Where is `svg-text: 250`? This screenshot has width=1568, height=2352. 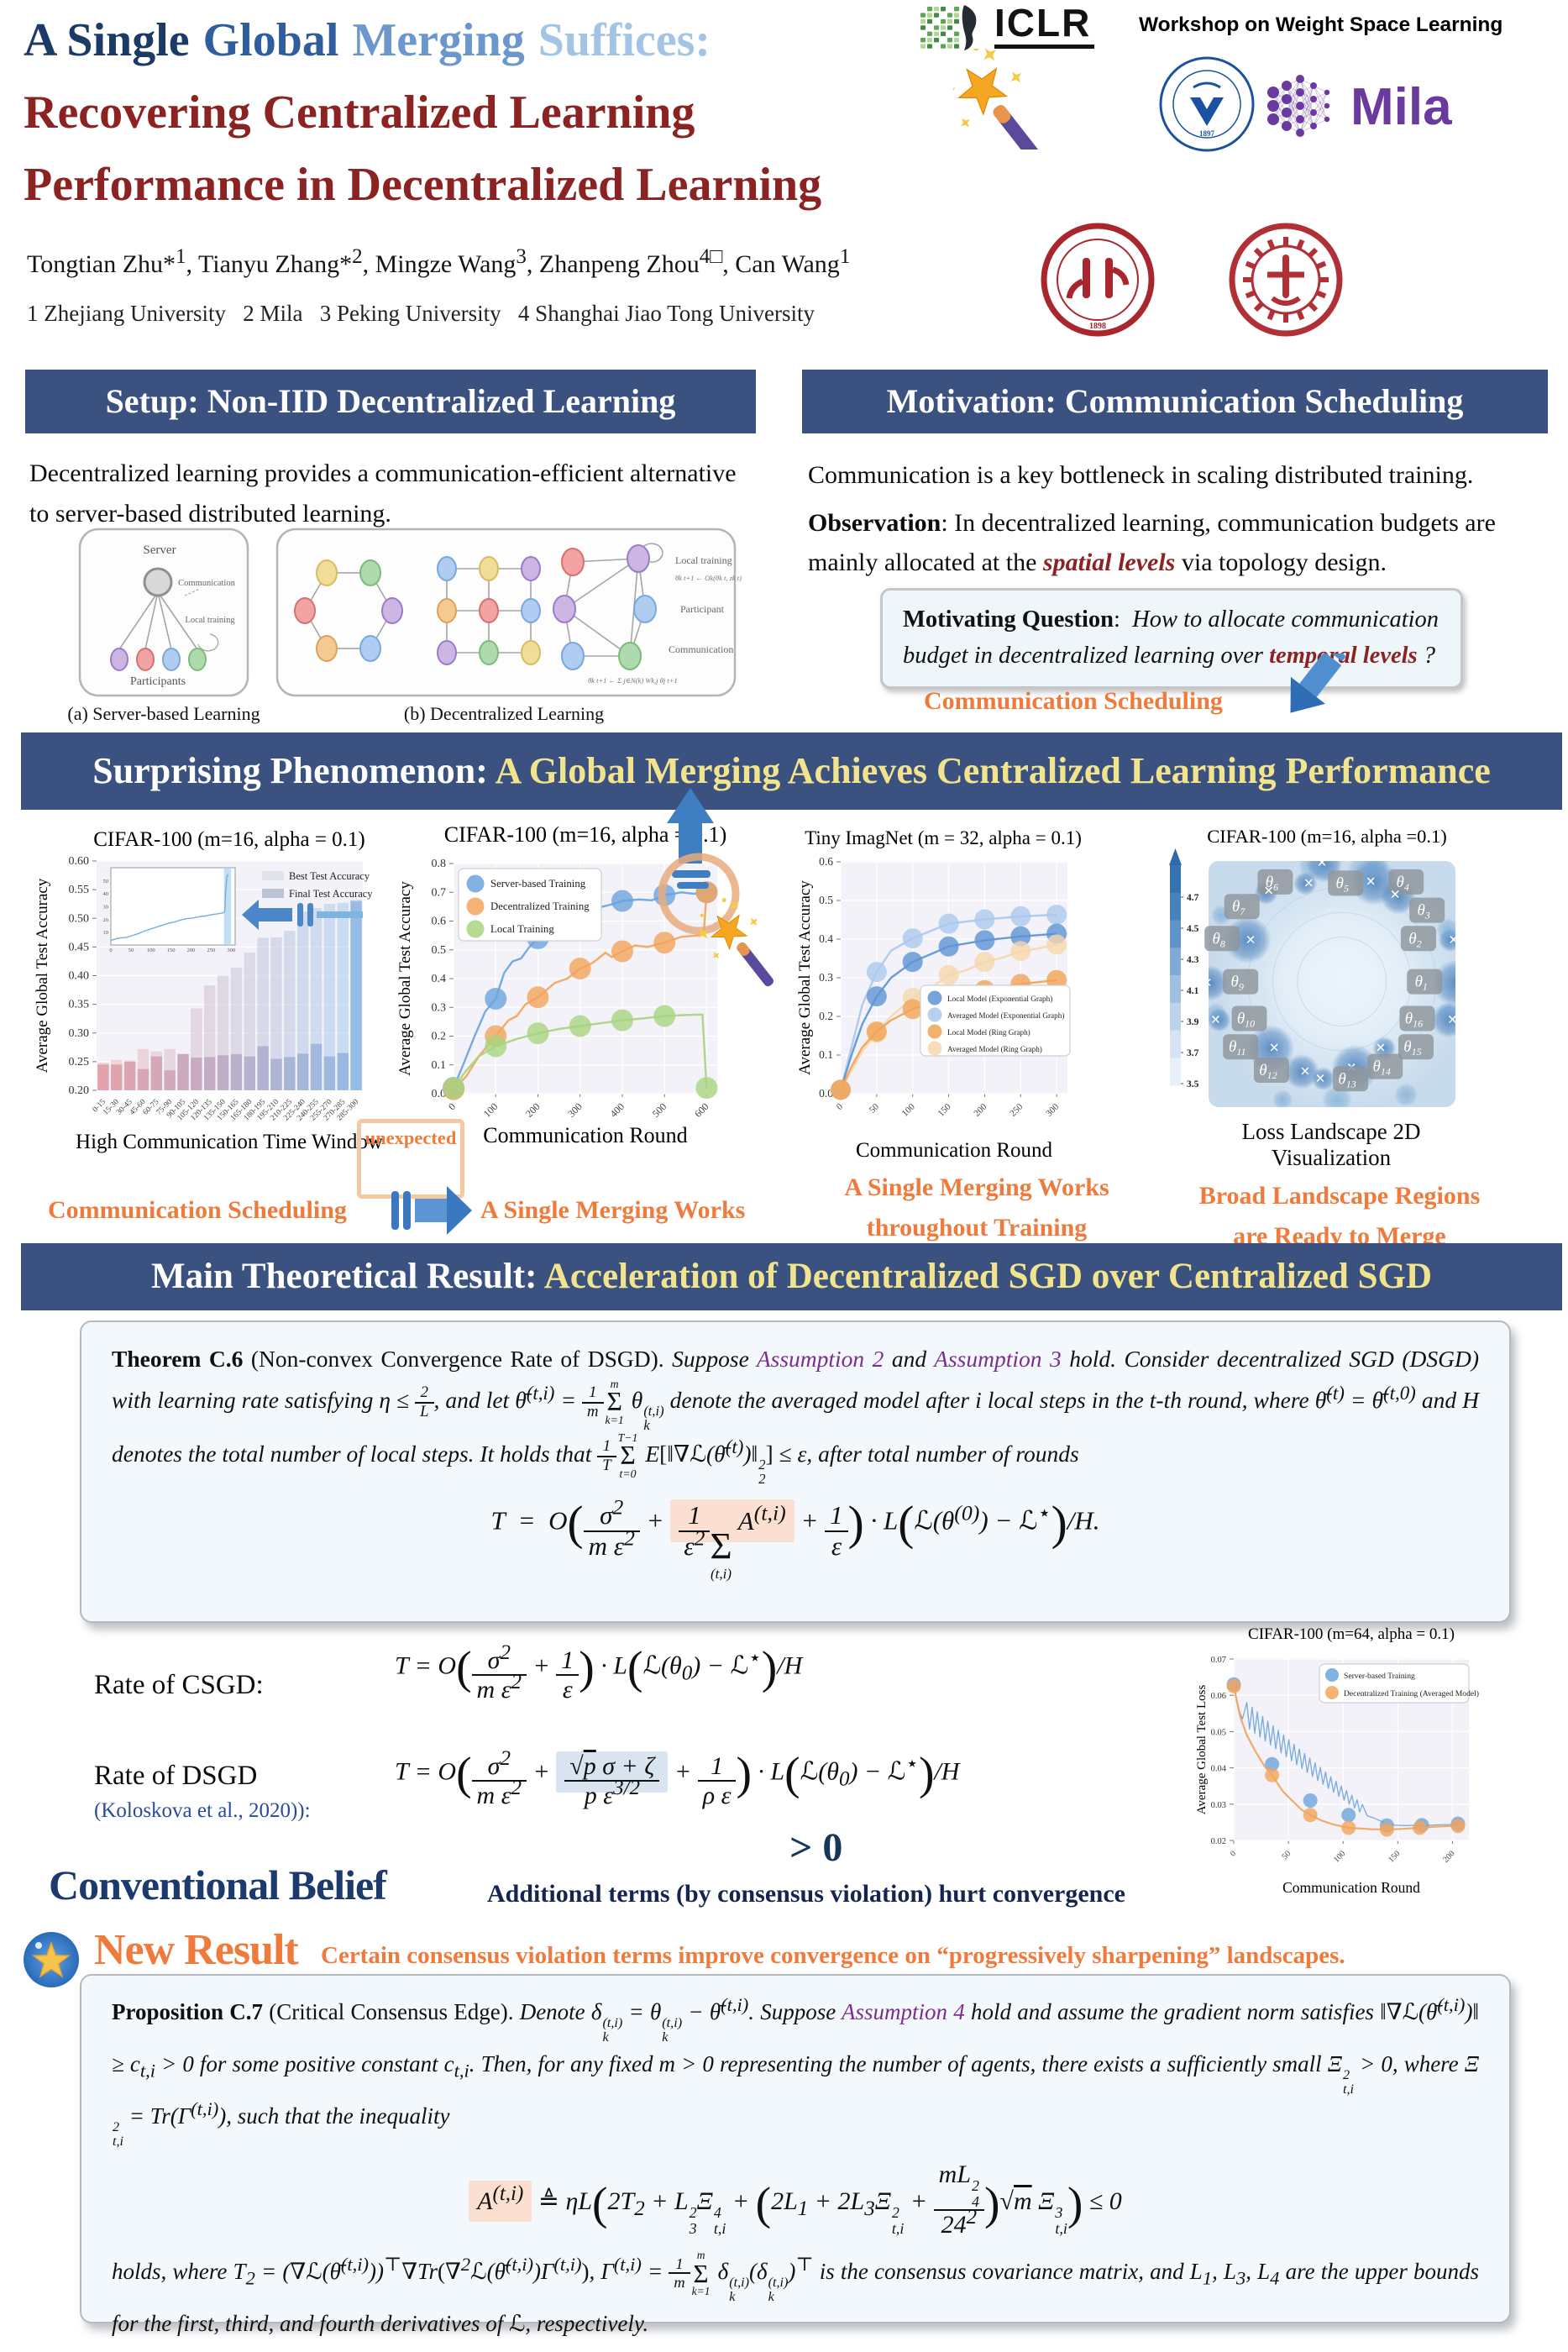
svg-text: 250 is located at coordinates (1016, 1110).